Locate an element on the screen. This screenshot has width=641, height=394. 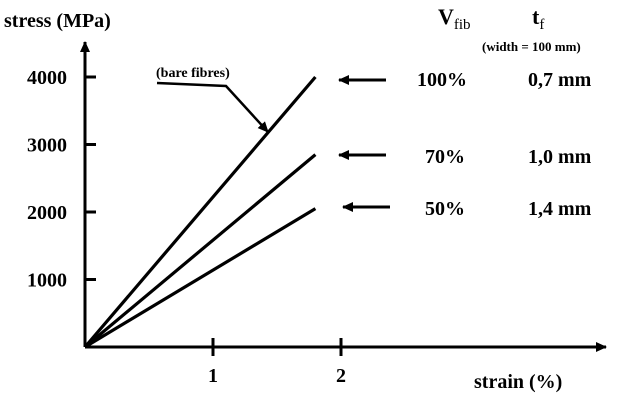
x-tick-label: 1 is located at coordinates (213, 376).